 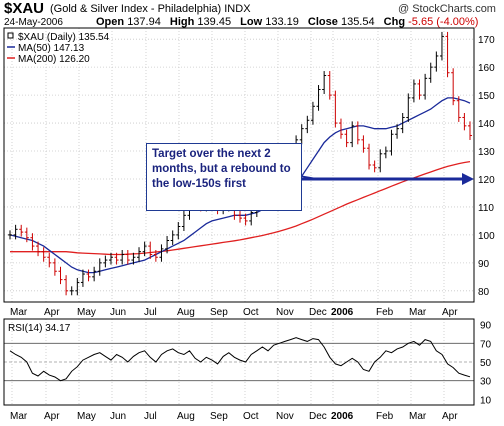 I want to click on price-x-tick-label: Oct, so click(x=251, y=312).